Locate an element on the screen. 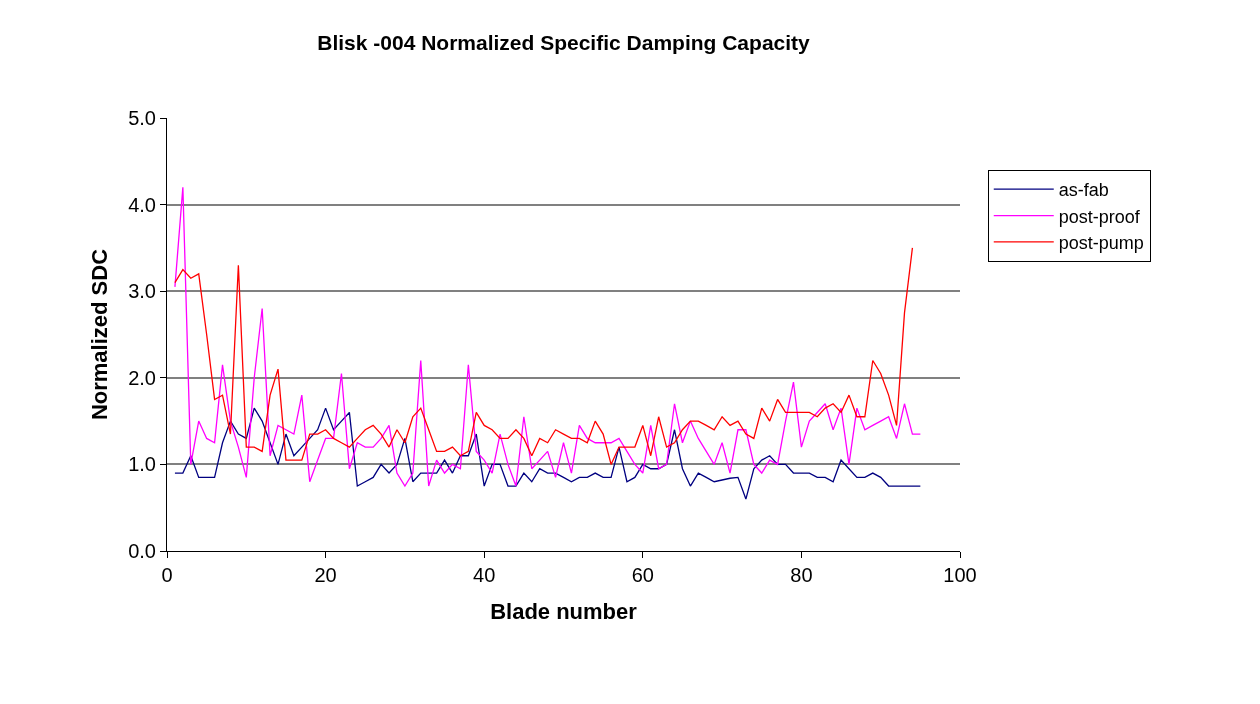 This screenshot has height=704, width=1260. legend-label: post-proof is located at coordinates (1099, 216).